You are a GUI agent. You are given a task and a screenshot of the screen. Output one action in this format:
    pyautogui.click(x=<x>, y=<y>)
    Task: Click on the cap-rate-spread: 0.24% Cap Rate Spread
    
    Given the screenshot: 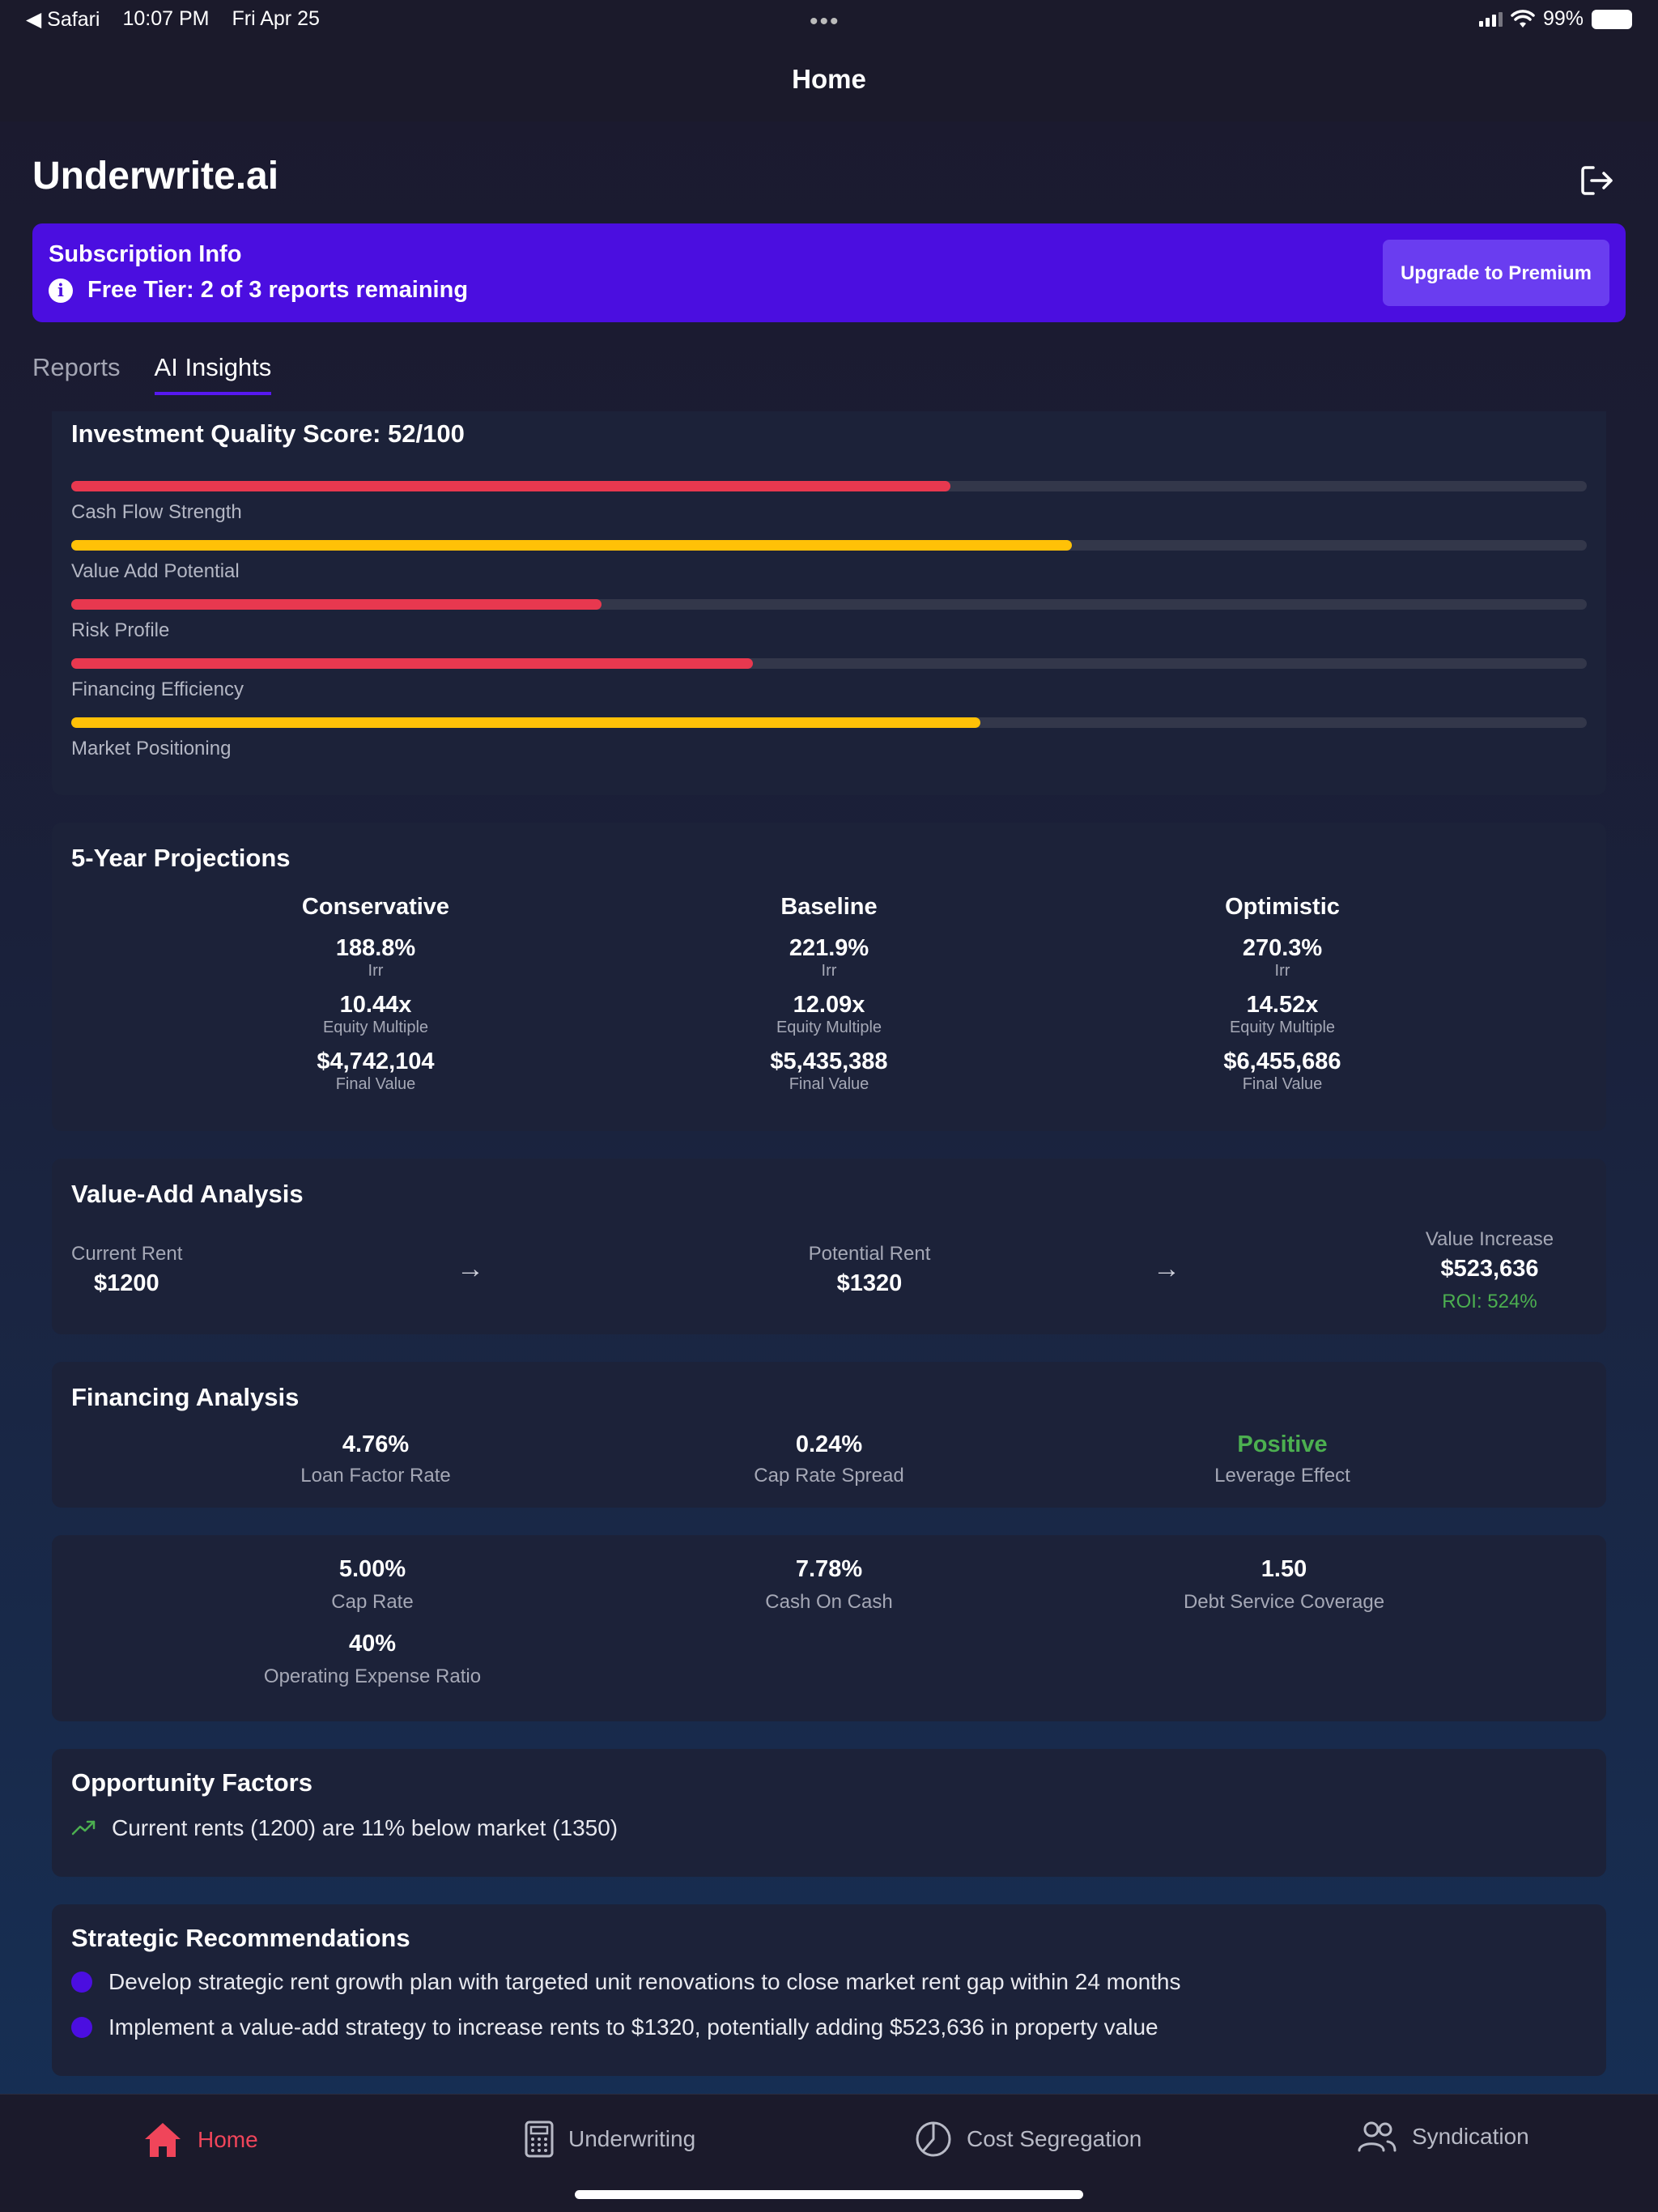 What is the action you would take?
    pyautogui.click(x=829, y=1459)
    